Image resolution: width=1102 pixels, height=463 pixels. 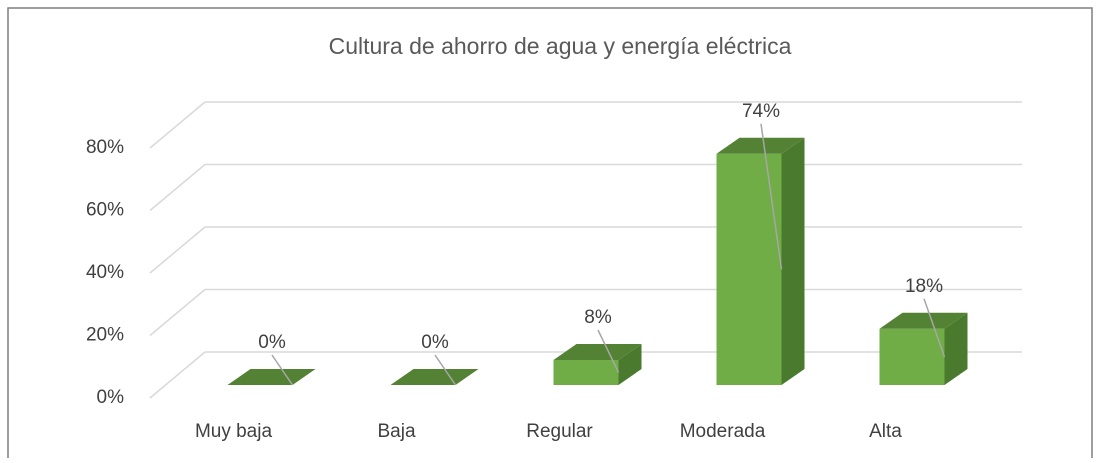 I want to click on x-tick-label: Moderada, so click(x=723, y=431).